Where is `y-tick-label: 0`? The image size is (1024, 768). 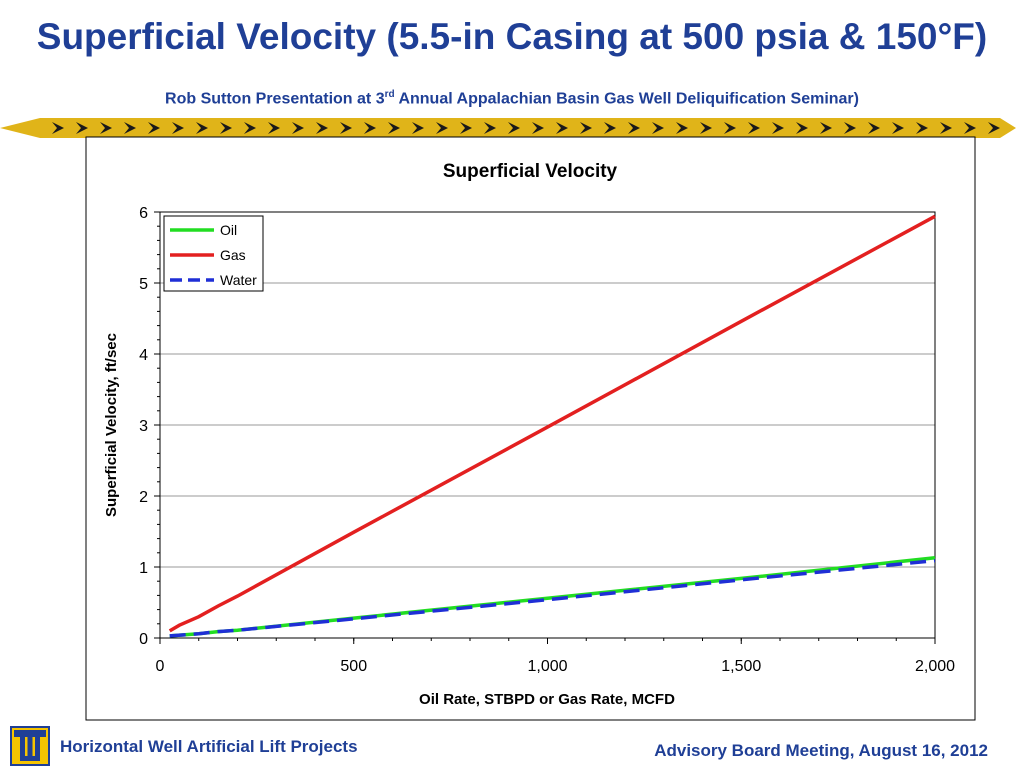 y-tick-label: 0 is located at coordinates (143, 639).